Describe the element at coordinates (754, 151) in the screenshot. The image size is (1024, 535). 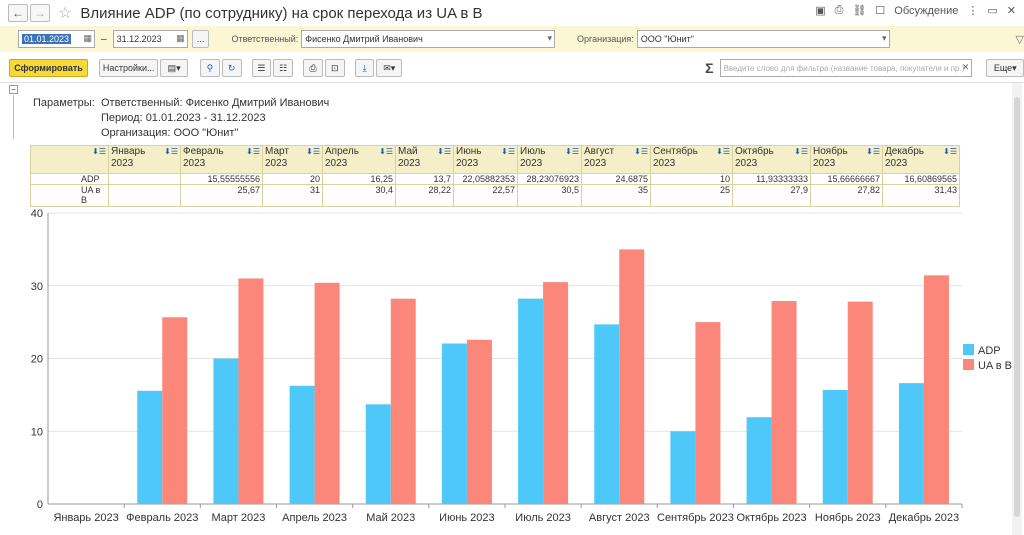
I see `month-name: Октябрь` at that location.